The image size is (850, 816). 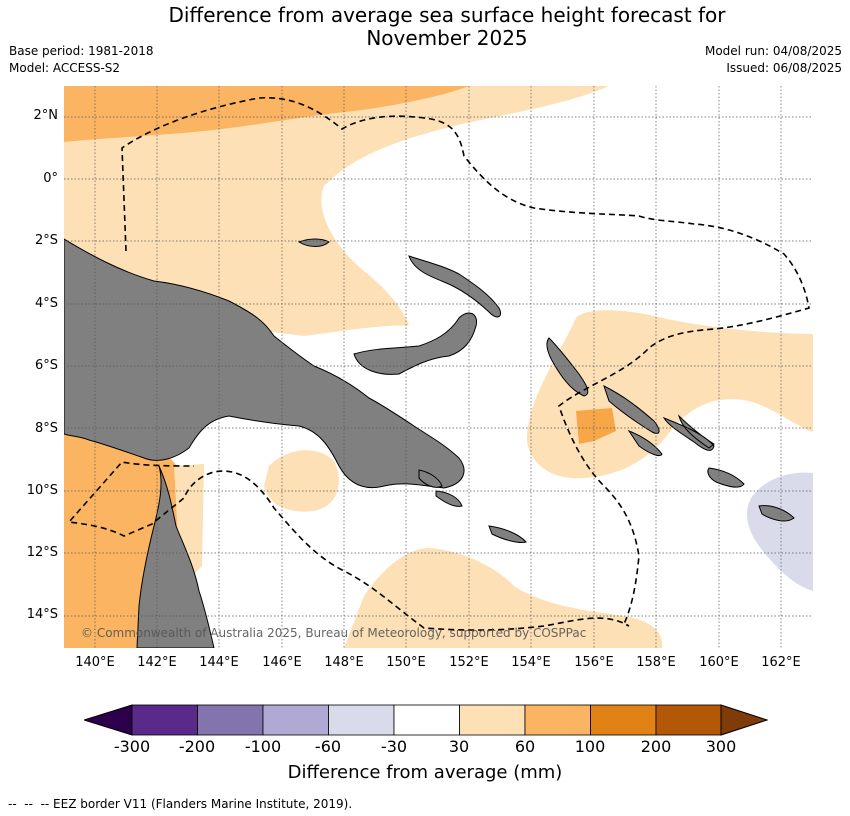 What do you see at coordinates (773, 60) in the screenshot?
I see `meta-right: Model run: 04/08/2025 Issued: 06/08/2025` at bounding box center [773, 60].